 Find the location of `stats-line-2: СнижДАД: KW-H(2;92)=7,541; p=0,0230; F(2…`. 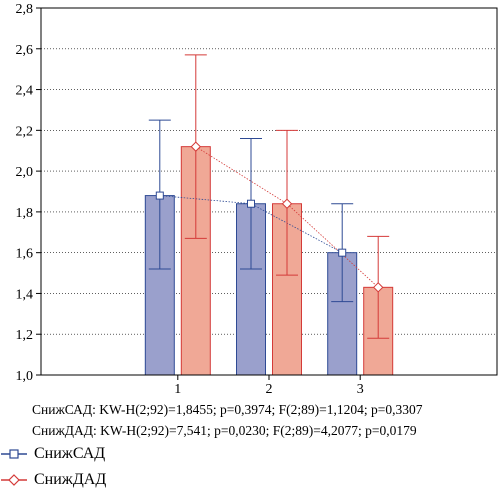

stats-line-2: СнижДАД: KW-H(2;92)=7,541; p=0,0230; F(2… is located at coordinates (224, 430).